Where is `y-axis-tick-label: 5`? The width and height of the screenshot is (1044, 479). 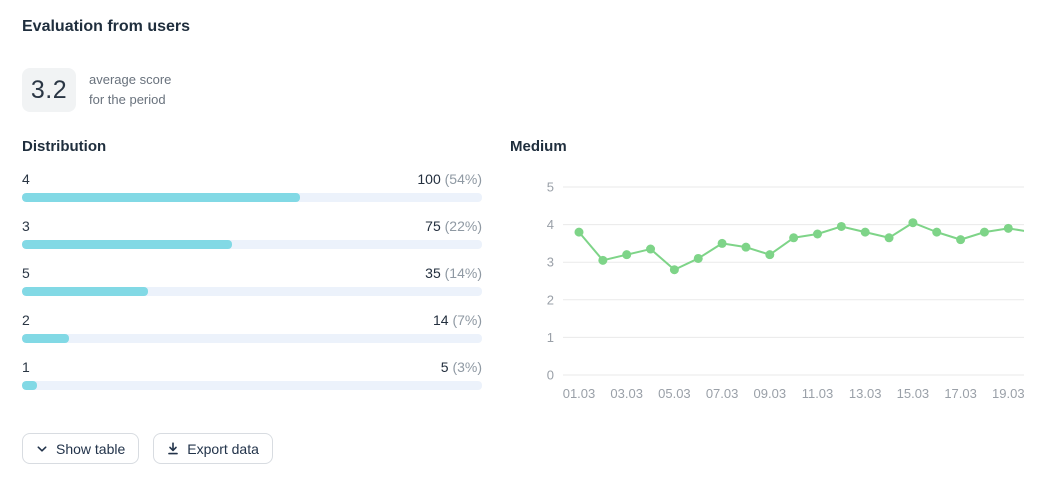
y-axis-tick-label: 5 is located at coordinates (550, 187).